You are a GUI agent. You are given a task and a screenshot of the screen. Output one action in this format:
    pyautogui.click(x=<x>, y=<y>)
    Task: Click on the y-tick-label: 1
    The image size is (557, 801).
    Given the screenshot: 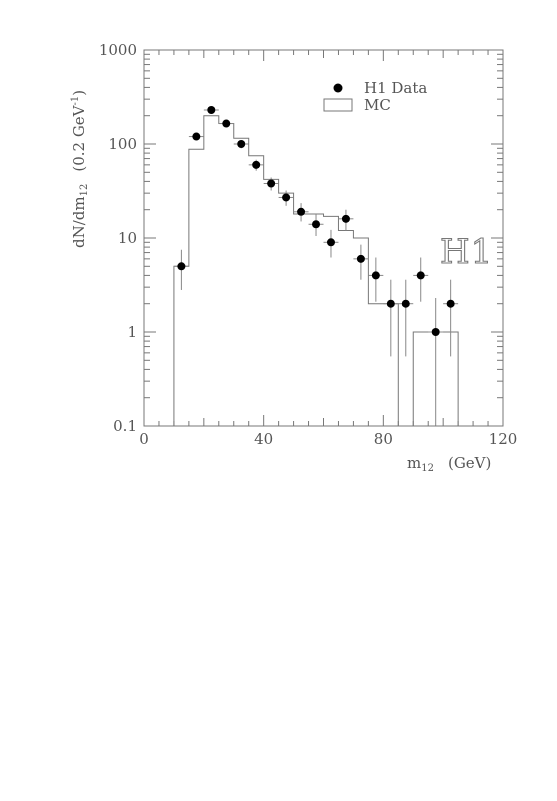 What is the action you would take?
    pyautogui.click(x=132, y=332)
    